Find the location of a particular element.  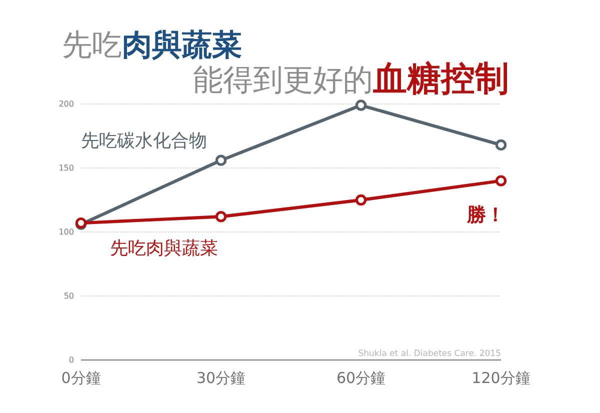

annotation: Shukla et al. Diabetes Care. 2015 is located at coordinates (429, 354).